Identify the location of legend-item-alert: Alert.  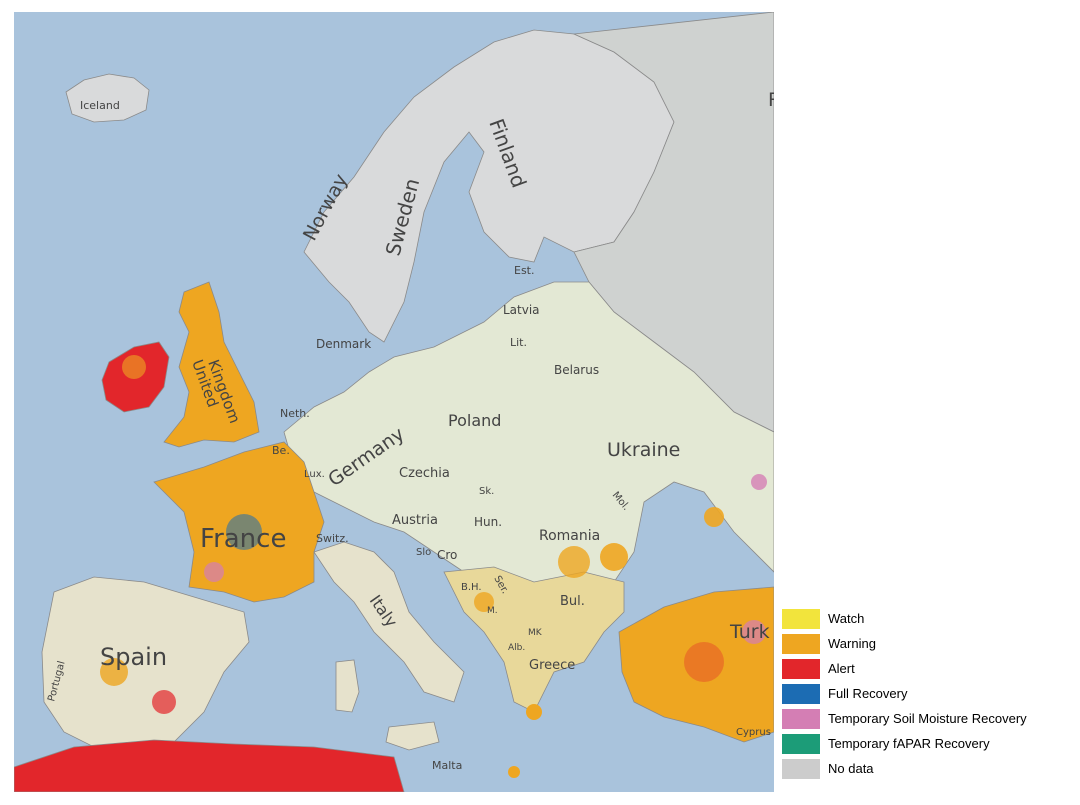
(927, 668).